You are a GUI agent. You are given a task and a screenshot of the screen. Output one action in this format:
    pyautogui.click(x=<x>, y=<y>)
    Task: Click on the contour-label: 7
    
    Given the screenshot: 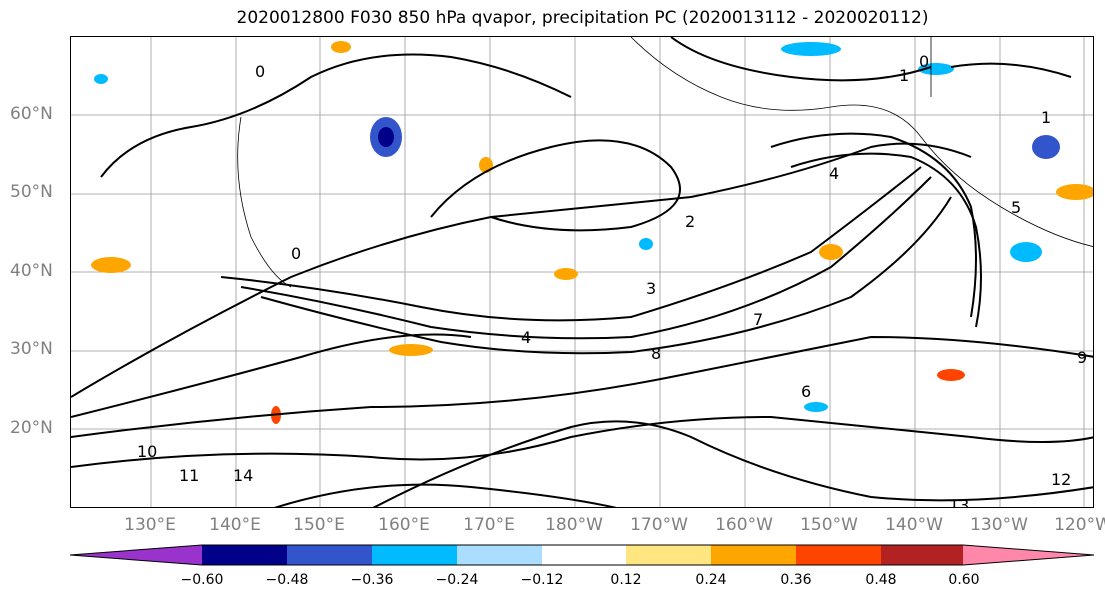 What is the action you would take?
    pyautogui.click(x=758, y=319)
    